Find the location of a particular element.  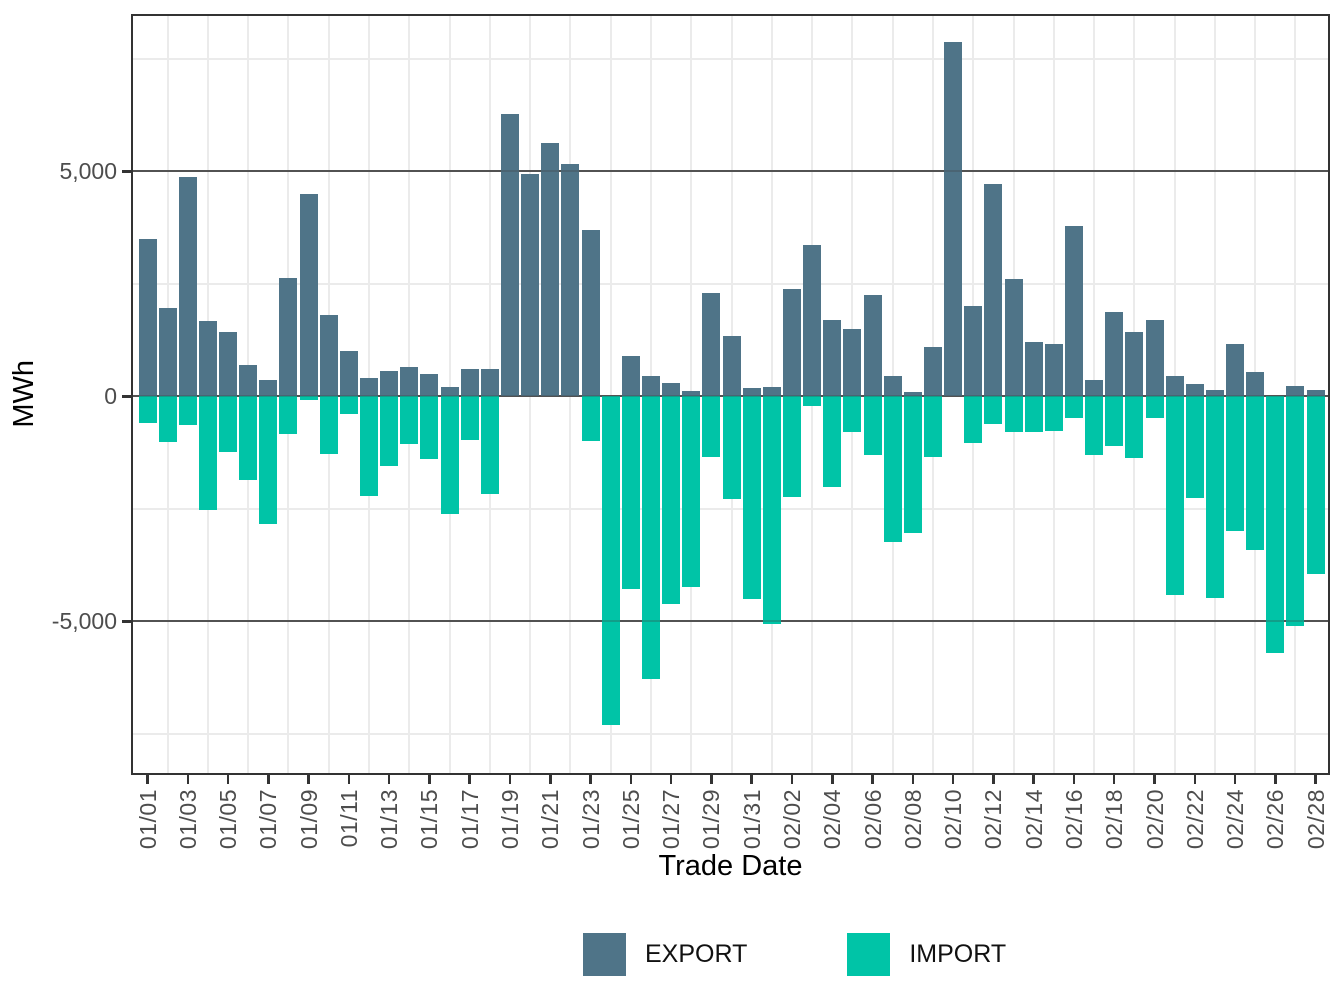

gridline-major-h is located at coordinates (730, 621).